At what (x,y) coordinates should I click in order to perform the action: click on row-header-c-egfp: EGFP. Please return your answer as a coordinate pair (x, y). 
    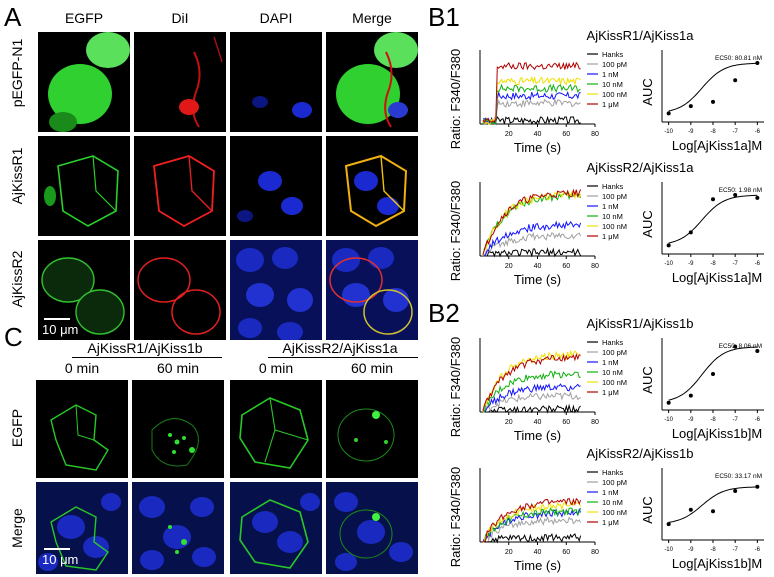
    Looking at the image, I should click on (17, 428).